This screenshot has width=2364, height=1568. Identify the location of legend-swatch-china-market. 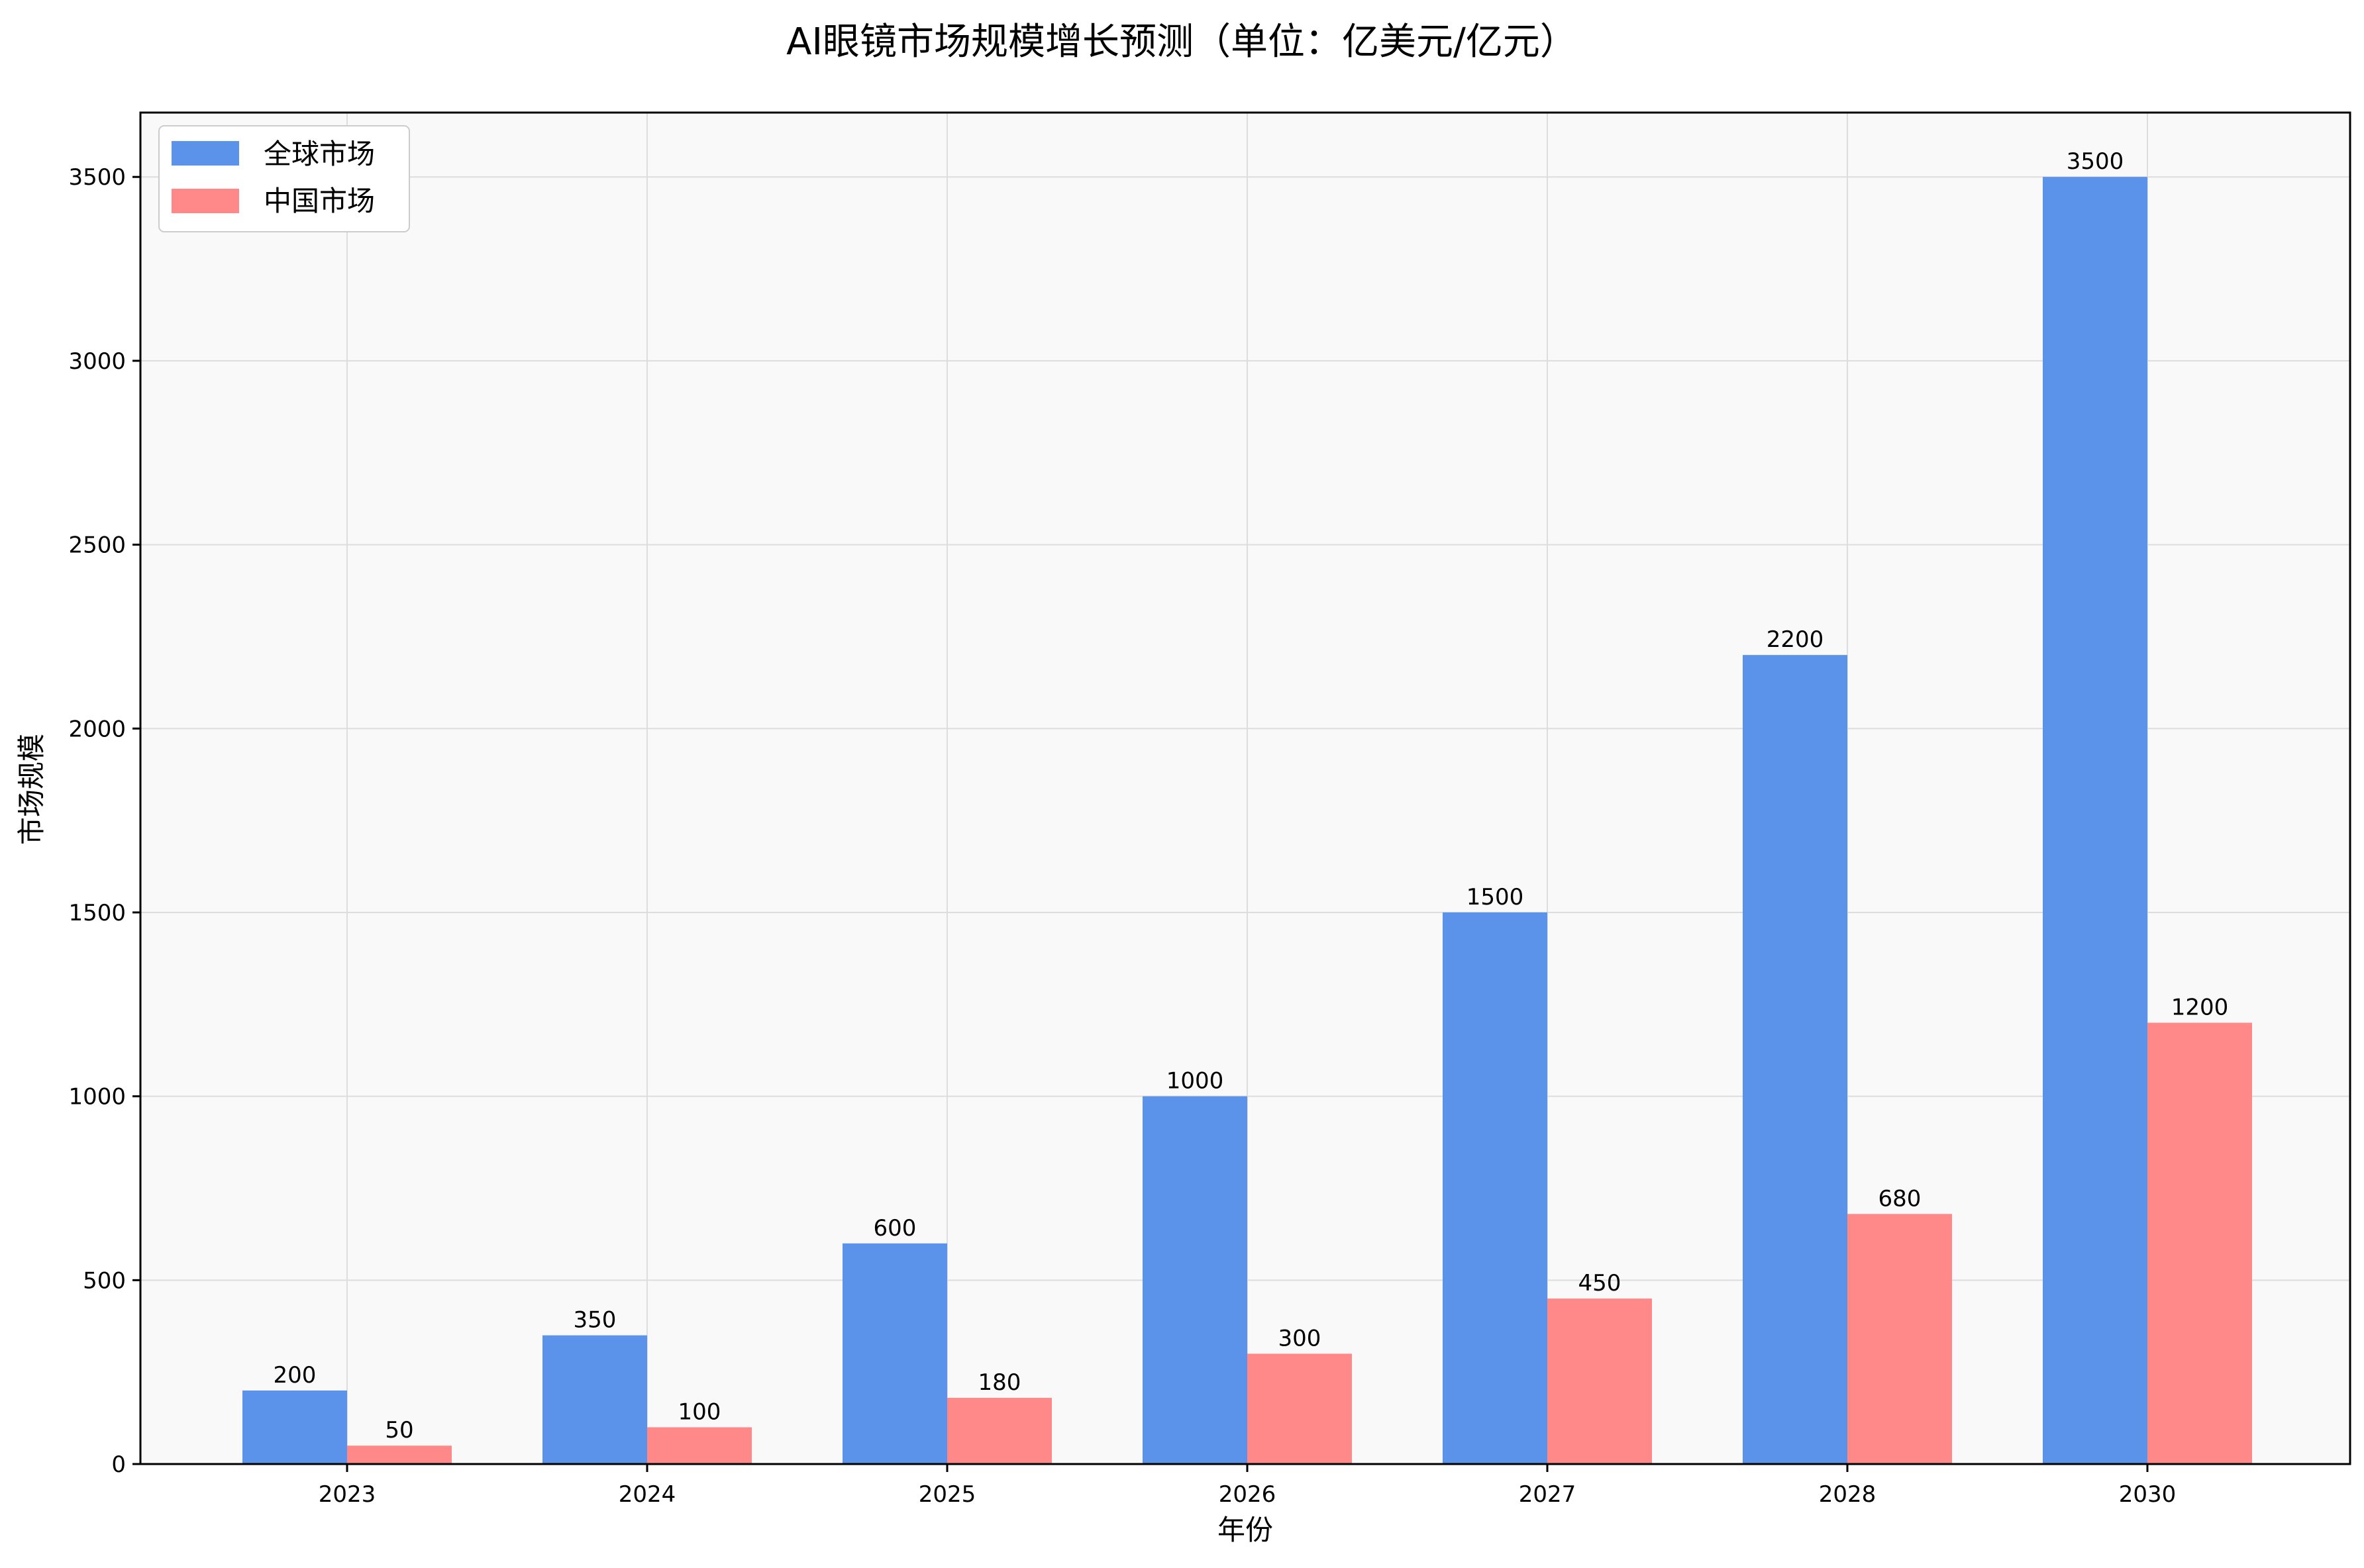
(206, 201).